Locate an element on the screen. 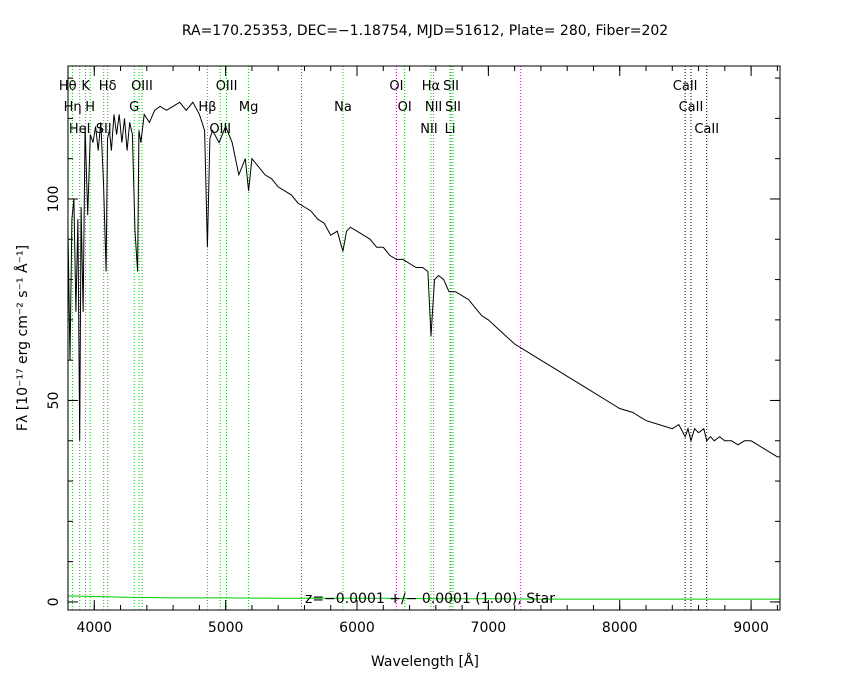 The height and width of the screenshot is (680, 850). y-tick-label: 50 is located at coordinates (54, 401).